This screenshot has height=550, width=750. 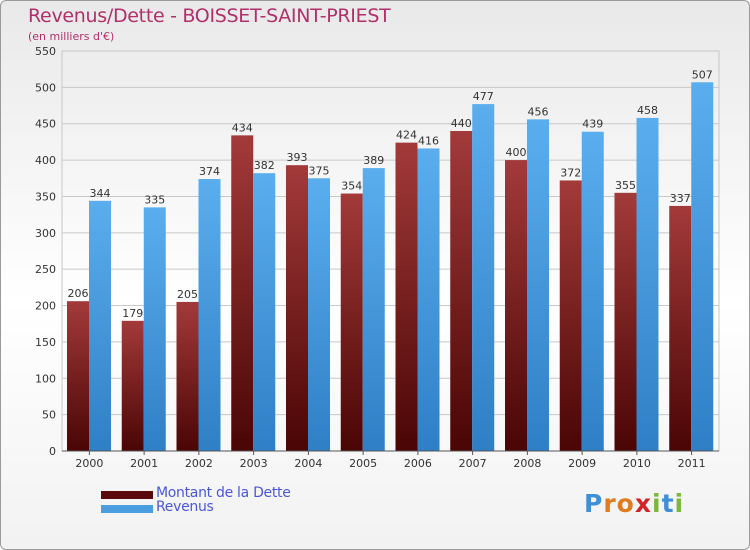 What do you see at coordinates (643, 503) in the screenshot?
I see `logo-letter-3: x` at bounding box center [643, 503].